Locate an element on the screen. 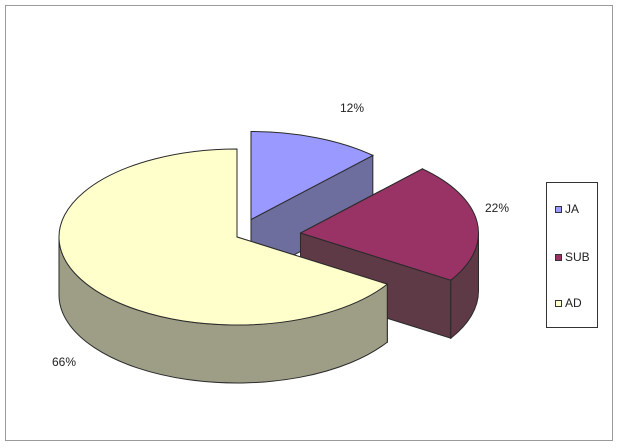  legend-item-sub: SUB is located at coordinates (572, 257).